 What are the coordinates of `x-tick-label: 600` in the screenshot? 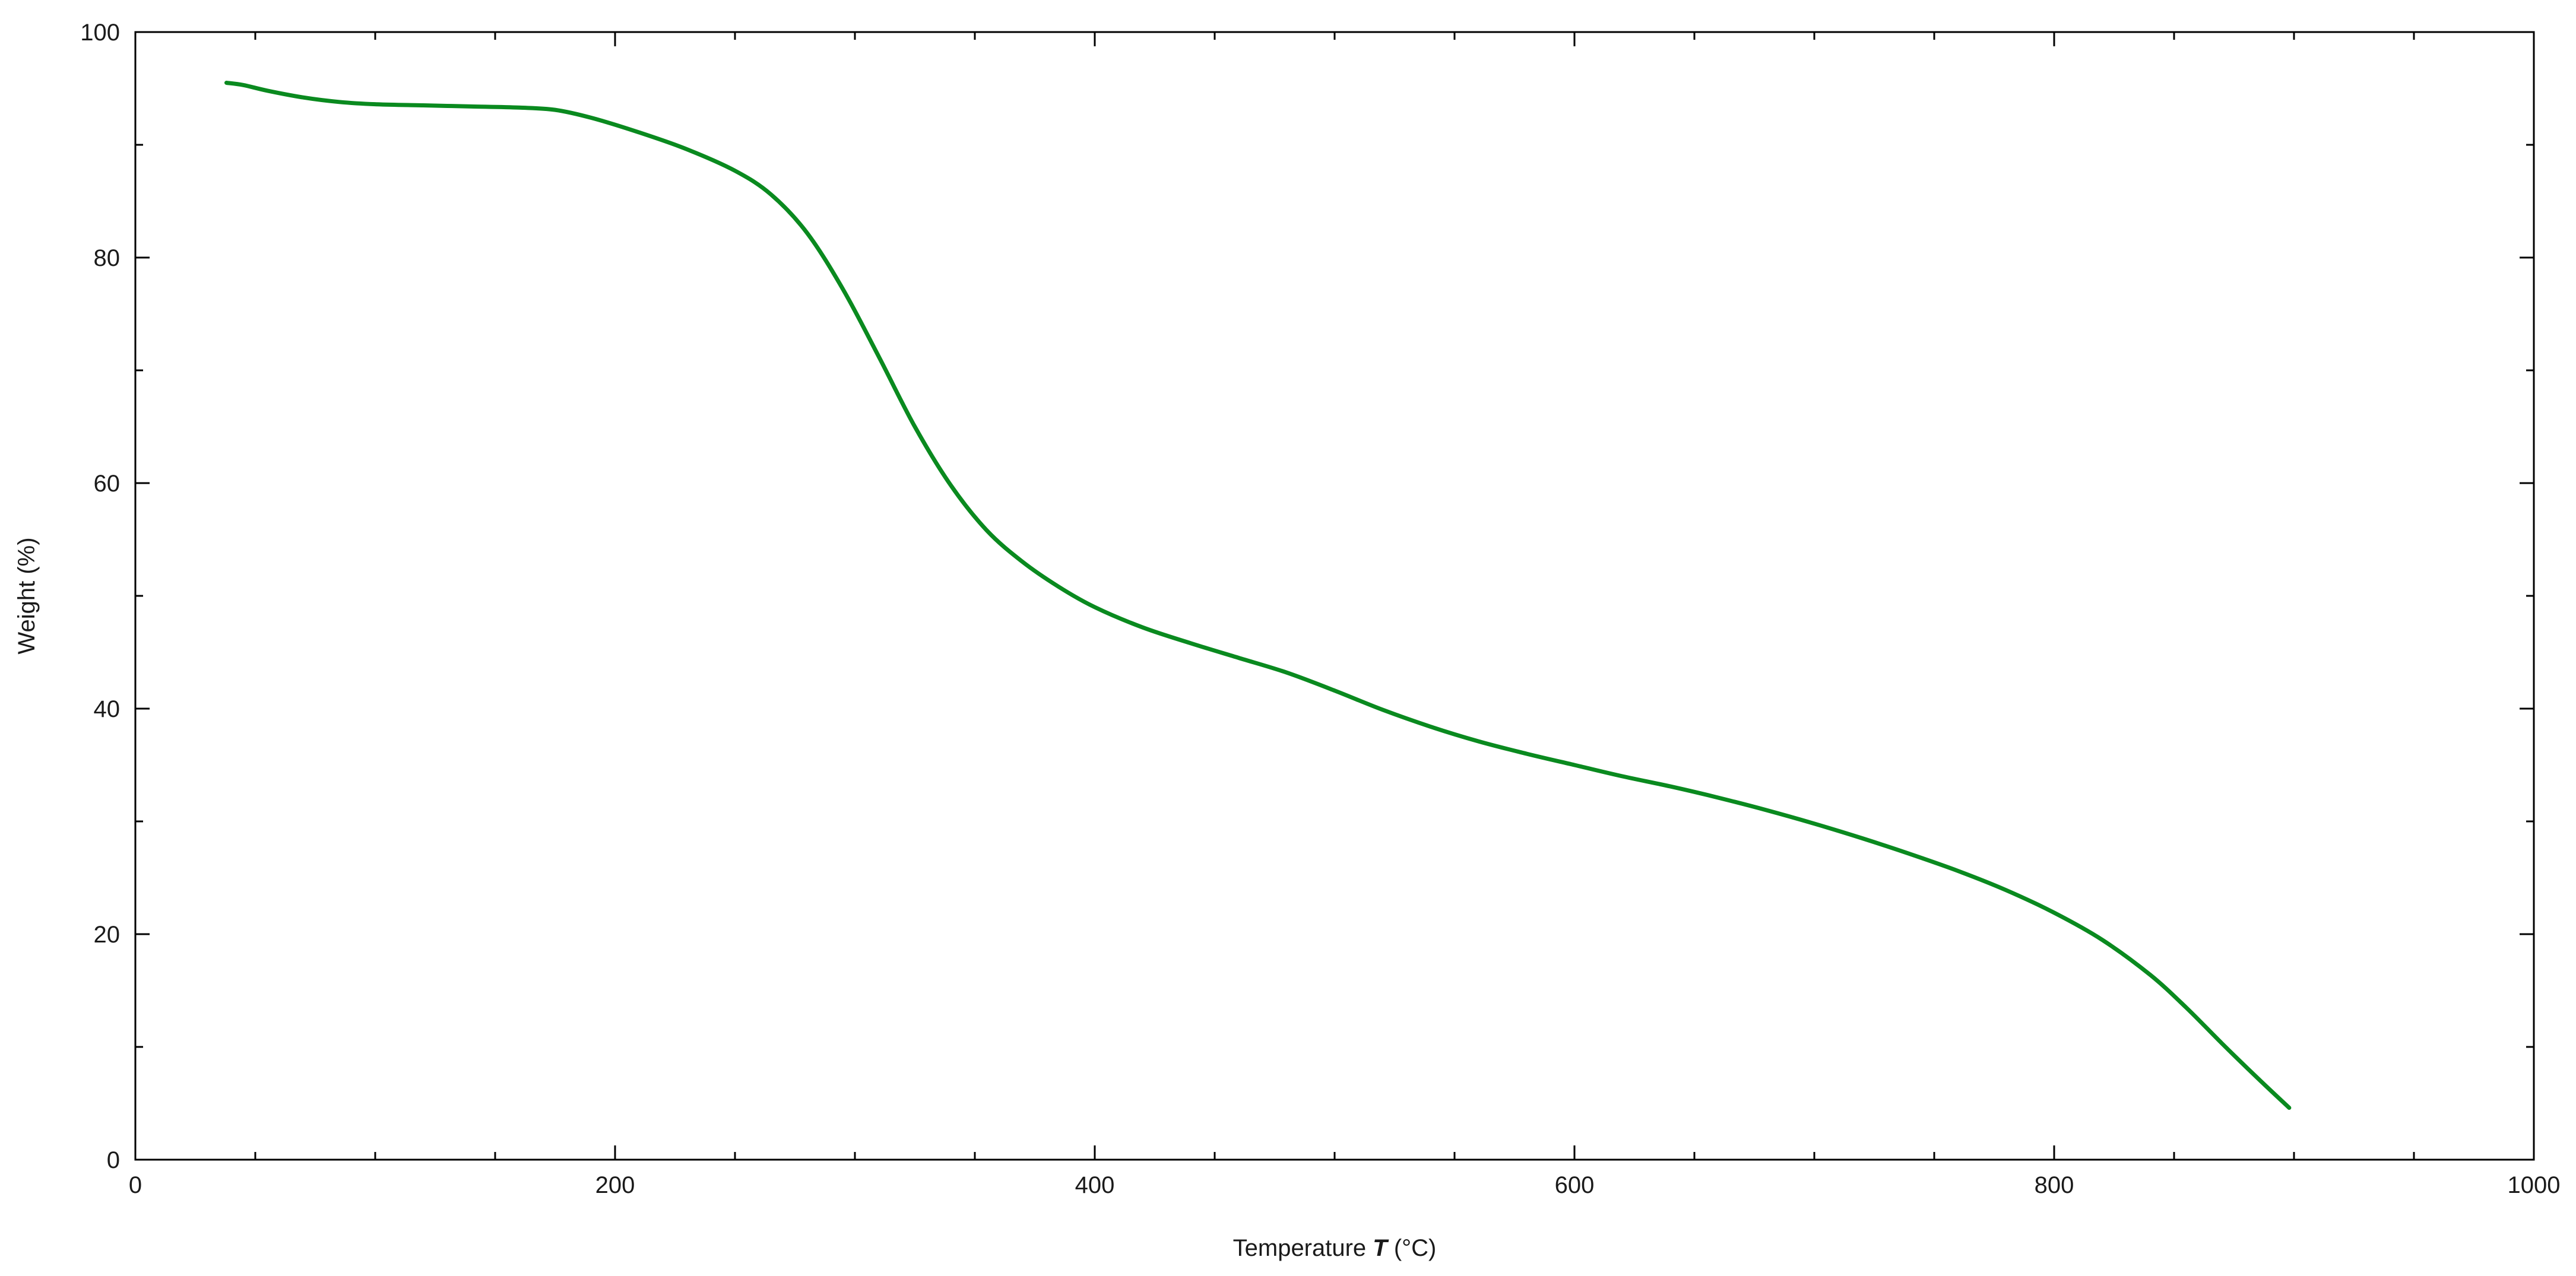 It's located at (1575, 1185).